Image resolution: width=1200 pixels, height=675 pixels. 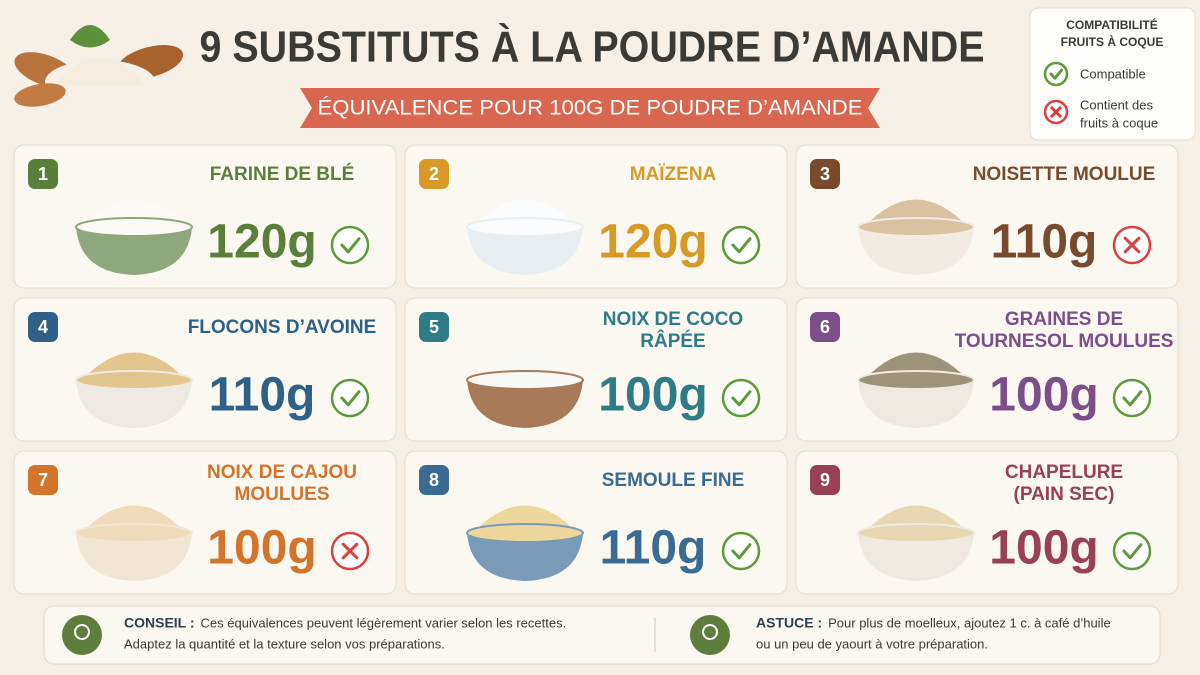 What do you see at coordinates (872, 643) in the screenshot?
I see `tip-text: ou un peu de yaourt à votre préparation.` at bounding box center [872, 643].